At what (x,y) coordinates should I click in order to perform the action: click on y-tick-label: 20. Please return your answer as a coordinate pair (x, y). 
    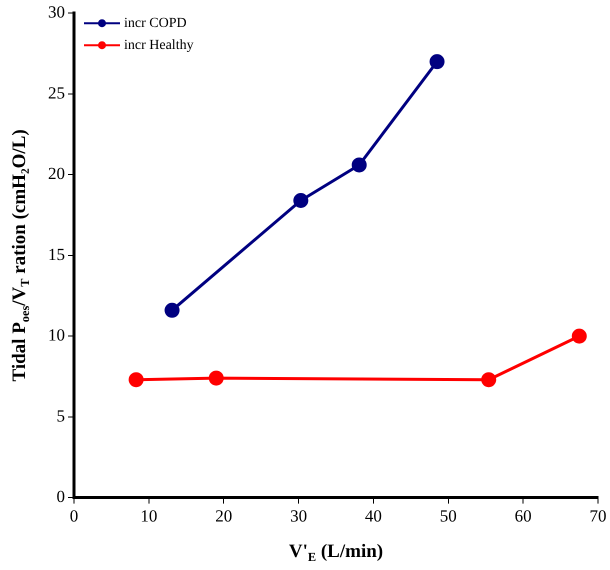
    Looking at the image, I should click on (56, 174).